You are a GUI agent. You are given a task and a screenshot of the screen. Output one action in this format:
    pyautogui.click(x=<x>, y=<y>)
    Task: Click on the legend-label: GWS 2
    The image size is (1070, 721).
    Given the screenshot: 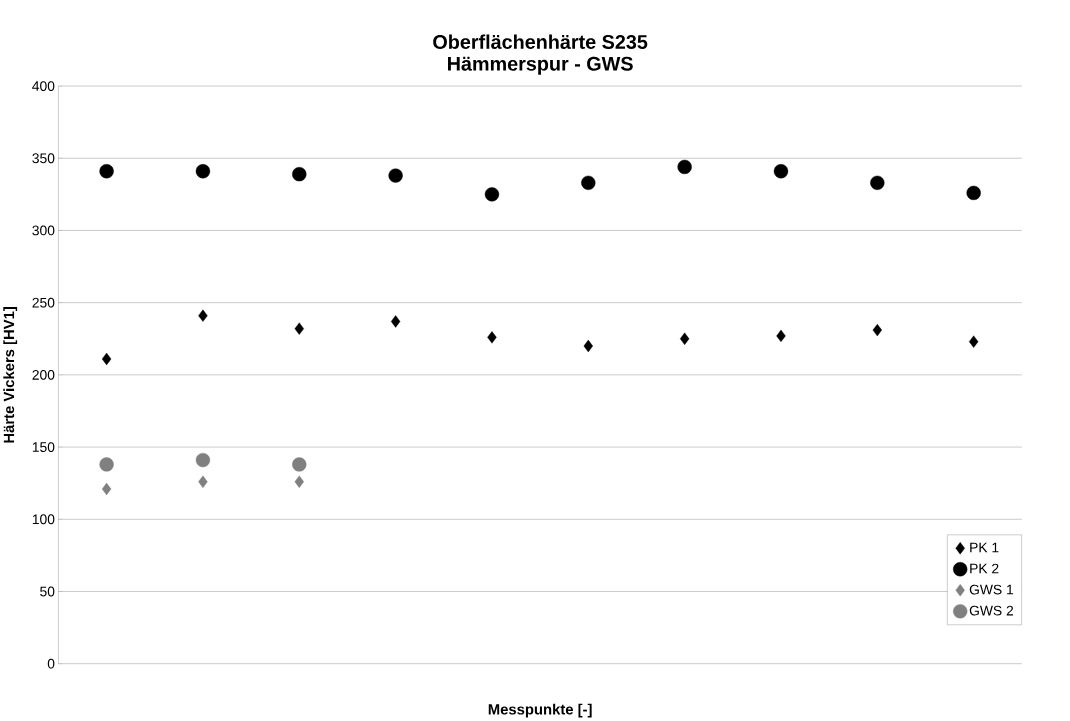 What is the action you would take?
    pyautogui.click(x=991, y=610)
    